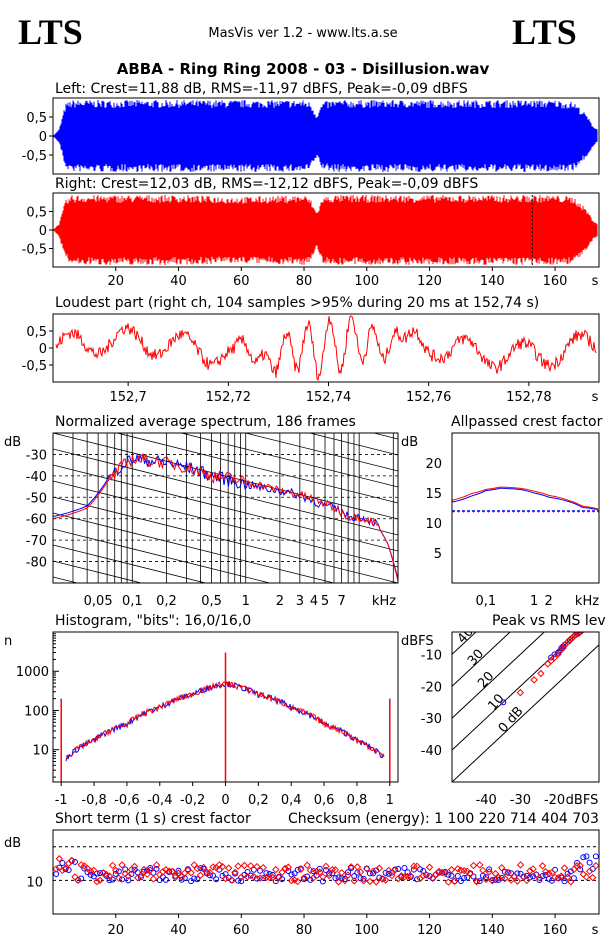 This screenshot has height=946, width=606. What do you see at coordinates (246, 601) in the screenshot?
I see `spectrum-xtick-label: 1` at bounding box center [246, 601].